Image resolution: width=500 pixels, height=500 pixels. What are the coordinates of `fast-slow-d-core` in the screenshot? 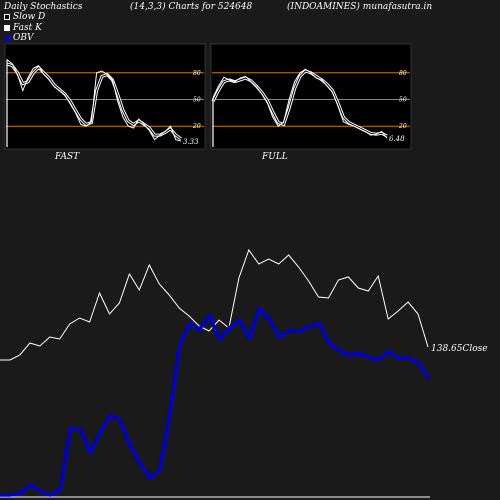 It's located at (94, 101).